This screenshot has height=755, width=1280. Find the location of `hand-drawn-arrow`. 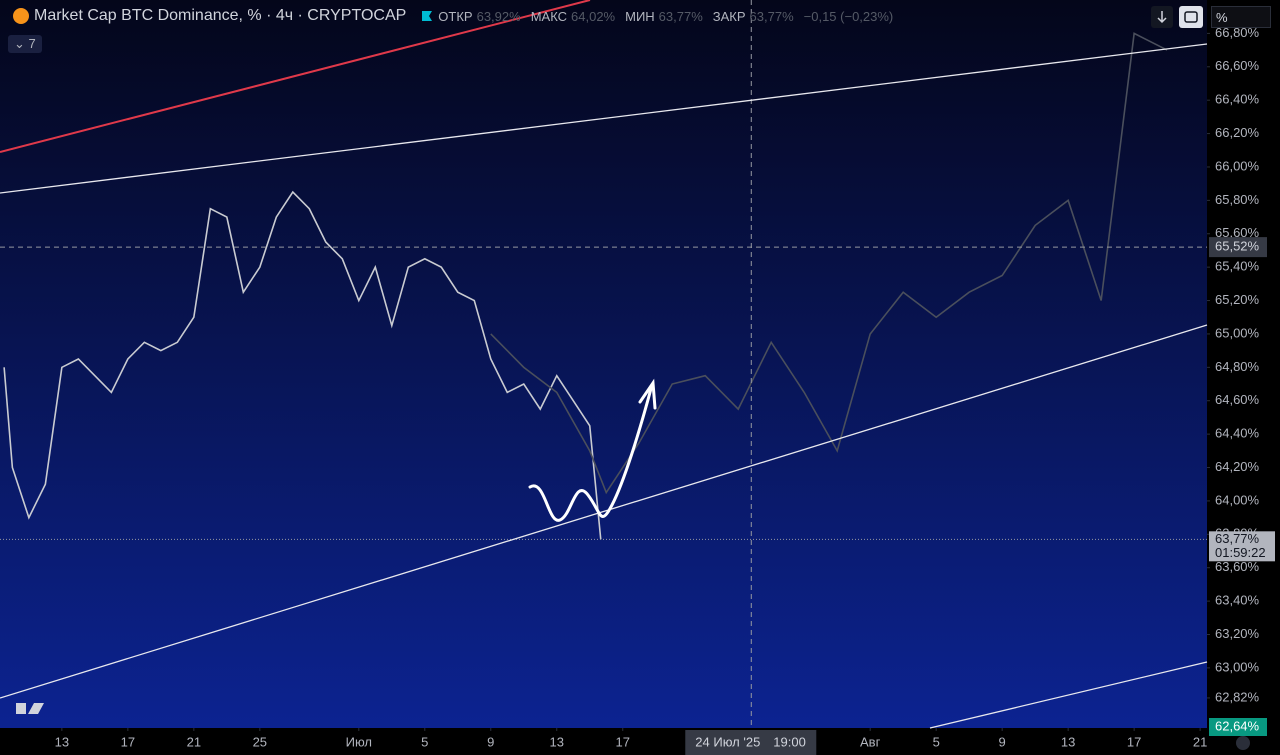

hand-drawn-arrow is located at coordinates (591, 452).